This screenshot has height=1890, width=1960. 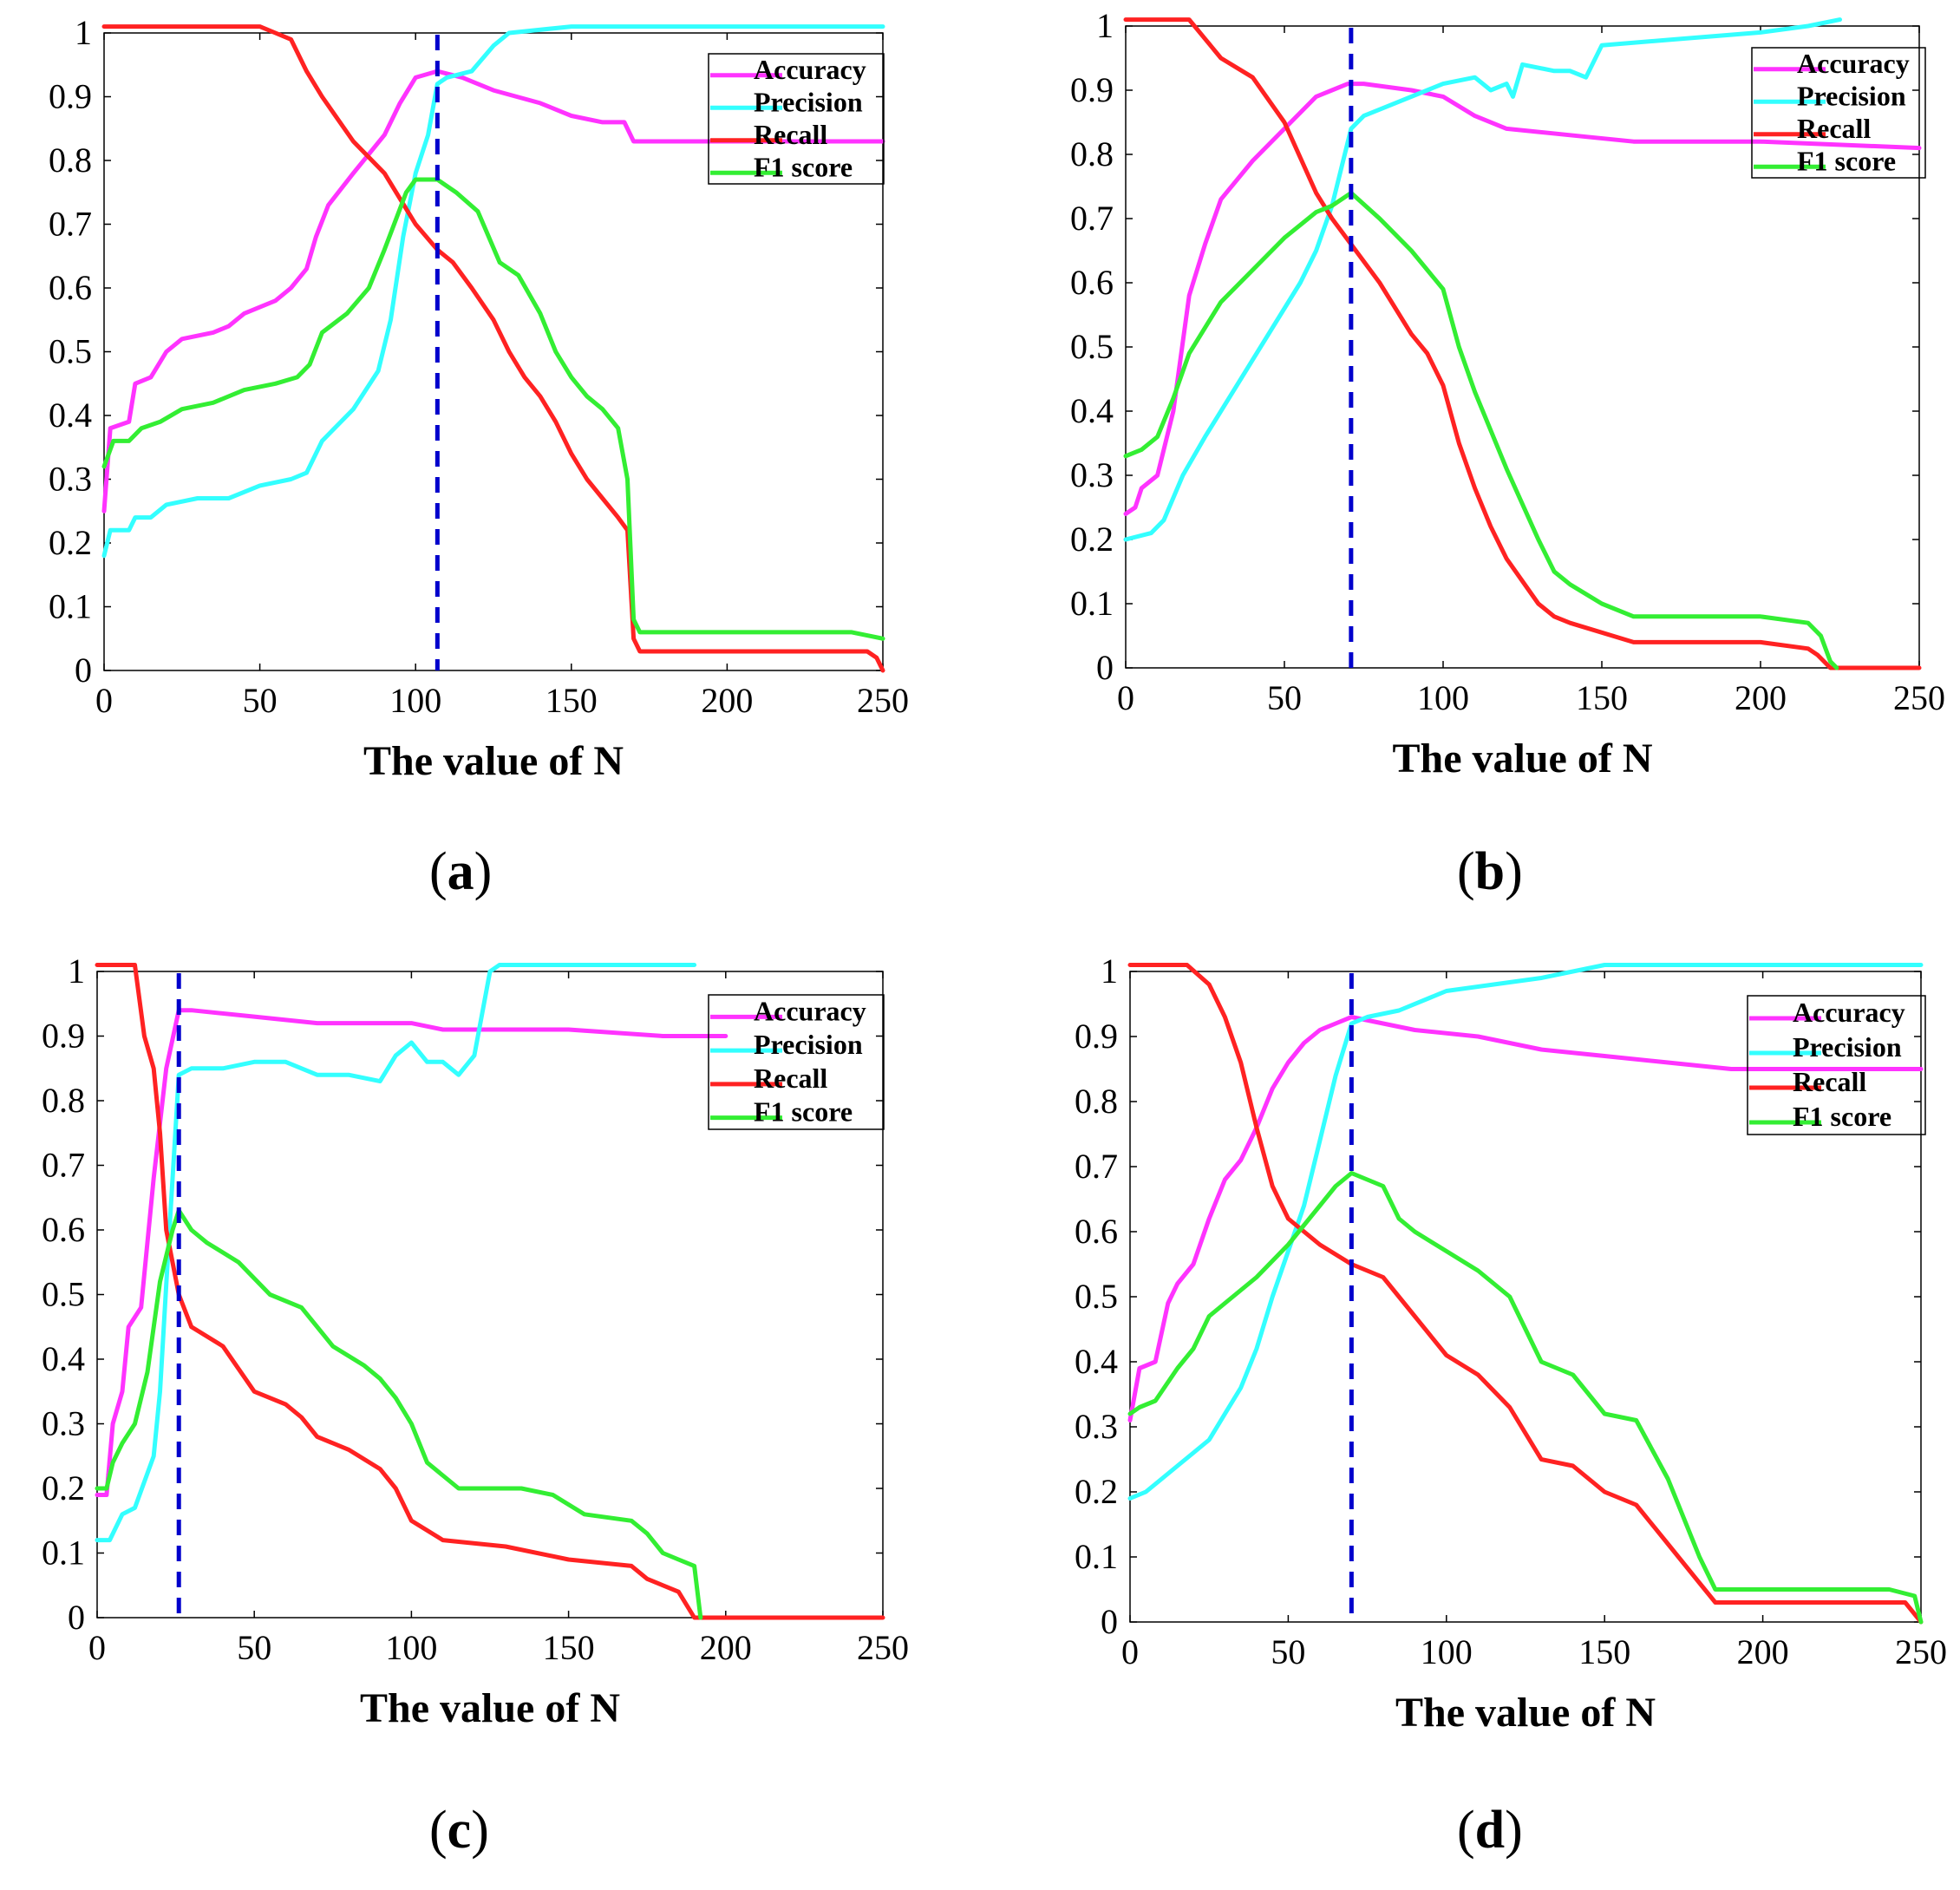 I want to click on plot-area, so click(x=1526, y=1297).